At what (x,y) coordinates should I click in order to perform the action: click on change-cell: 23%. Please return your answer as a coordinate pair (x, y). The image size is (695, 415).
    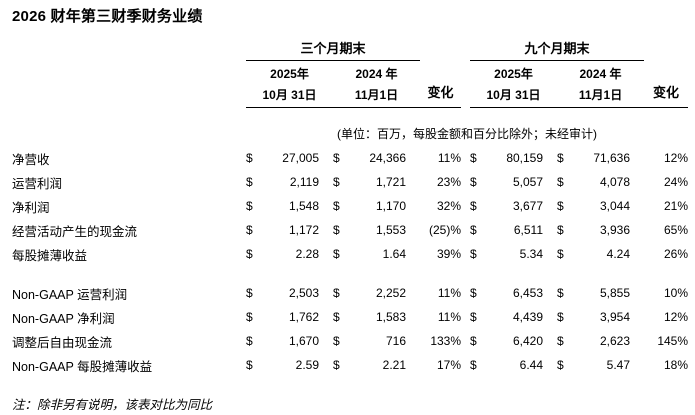
    Looking at the image, I should click on (449, 182).